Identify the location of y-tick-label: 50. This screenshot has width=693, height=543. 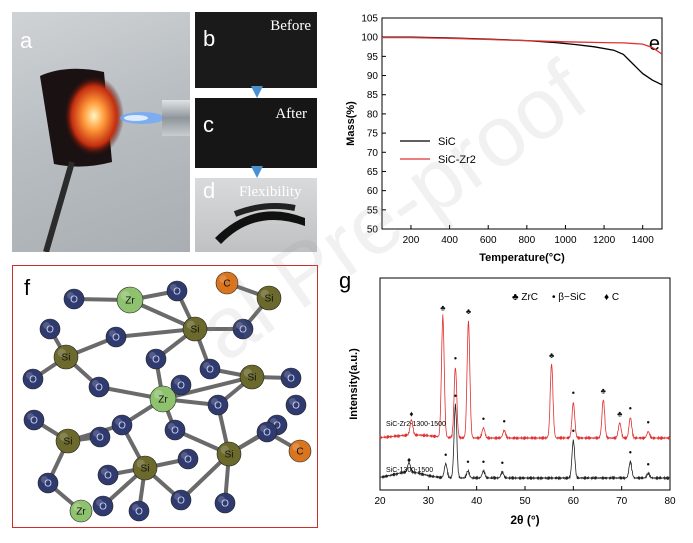
(373, 230).